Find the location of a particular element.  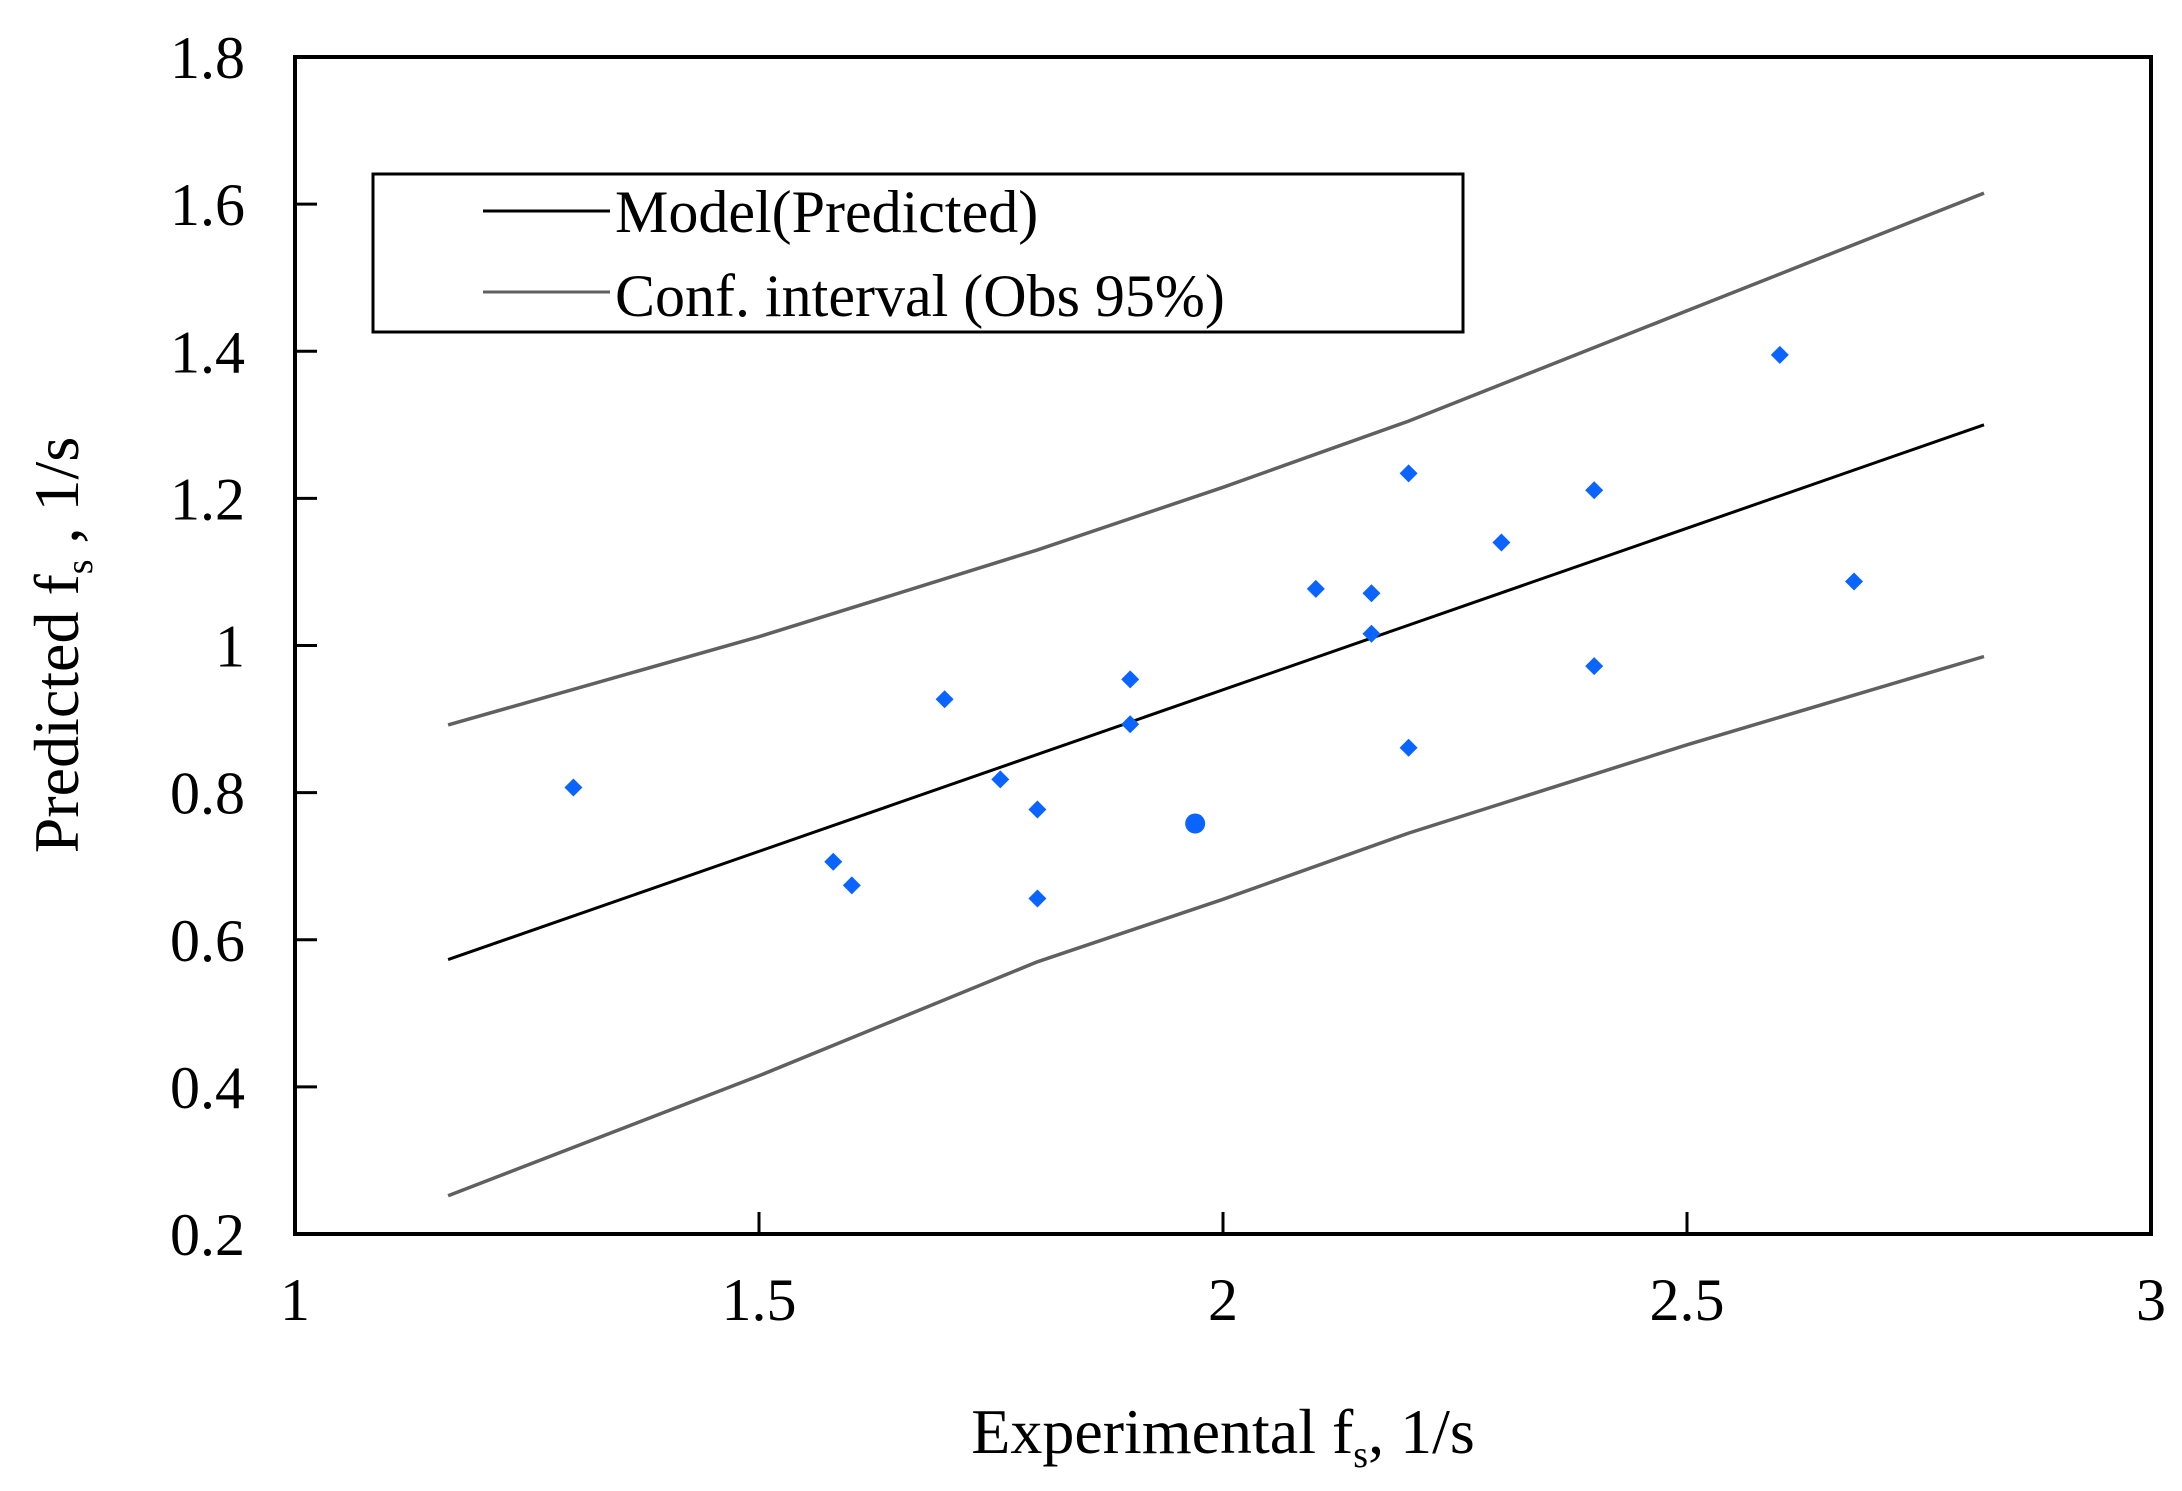

x-axis-title-main: Experimental f is located at coordinates (1162, 1431).